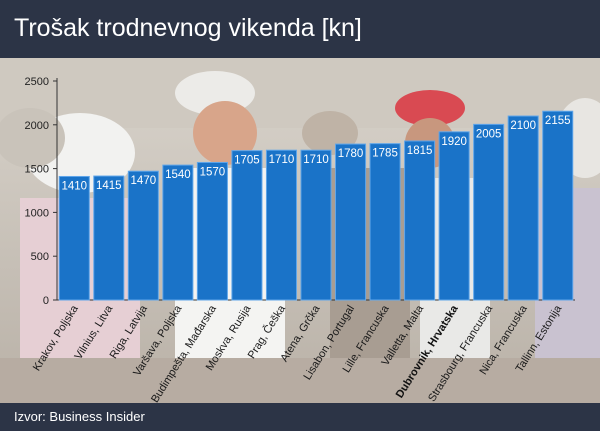 This screenshot has height=431, width=600. What do you see at coordinates (558, 121) in the screenshot?
I see `bar-value-label: 2155` at bounding box center [558, 121].